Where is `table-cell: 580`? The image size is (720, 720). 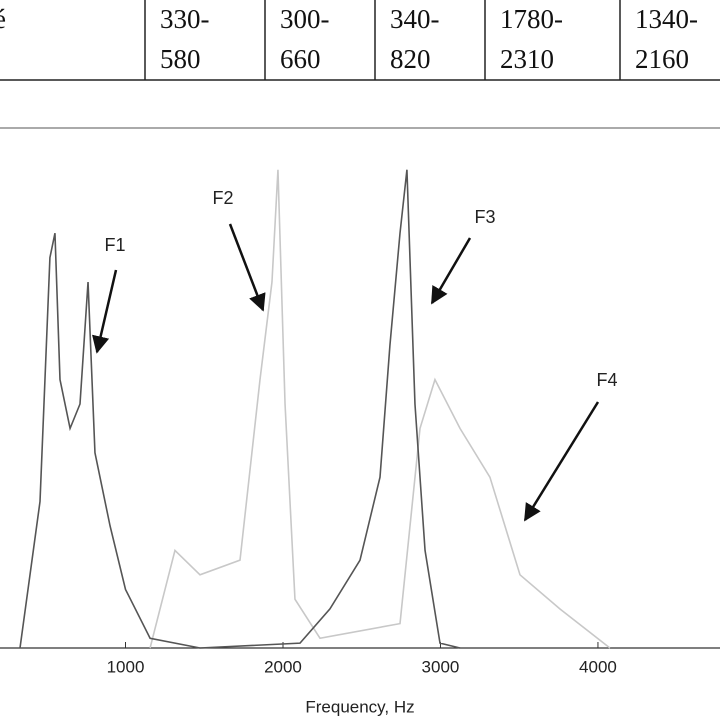
table-cell: 580 is located at coordinates (180, 59).